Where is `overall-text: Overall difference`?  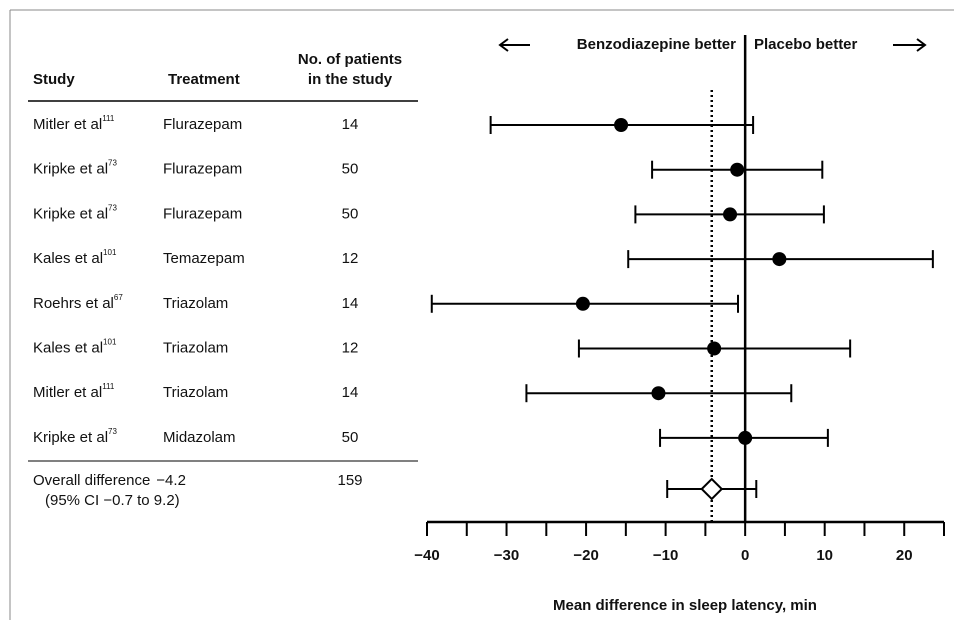
overall-text: Overall difference is located at coordinates (91, 480).